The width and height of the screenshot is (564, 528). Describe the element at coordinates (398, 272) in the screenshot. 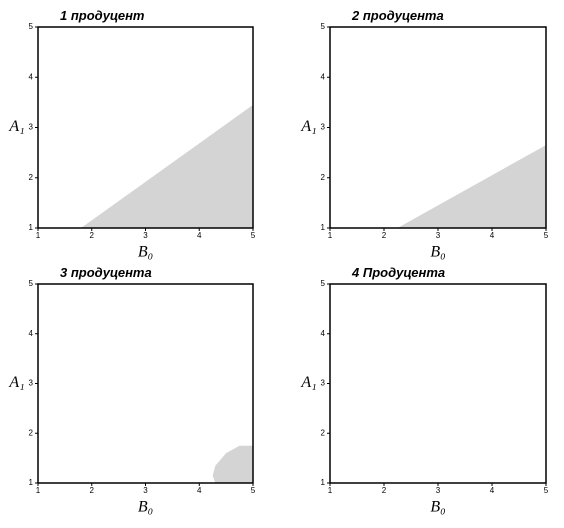

I see `chart-title: 4 Продуцента` at that location.